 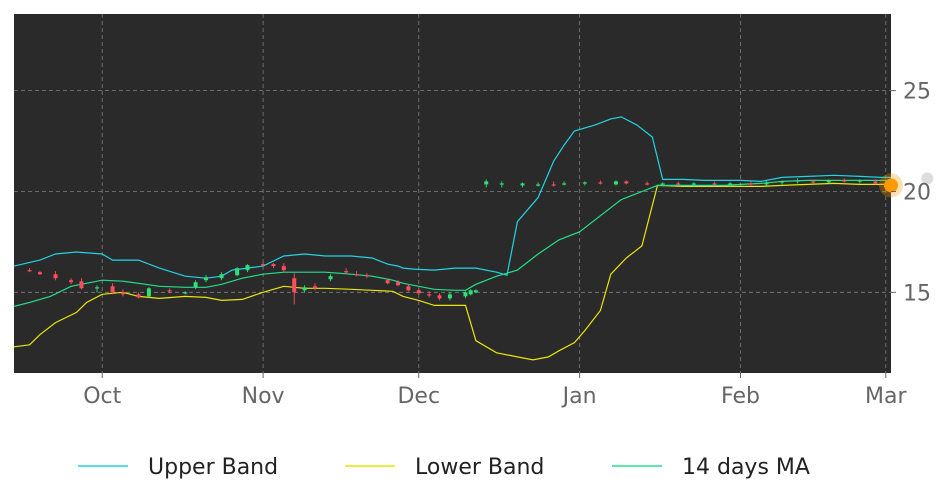 What do you see at coordinates (263, 396) in the screenshot?
I see `x-tick-label-nov: Nov` at bounding box center [263, 396].